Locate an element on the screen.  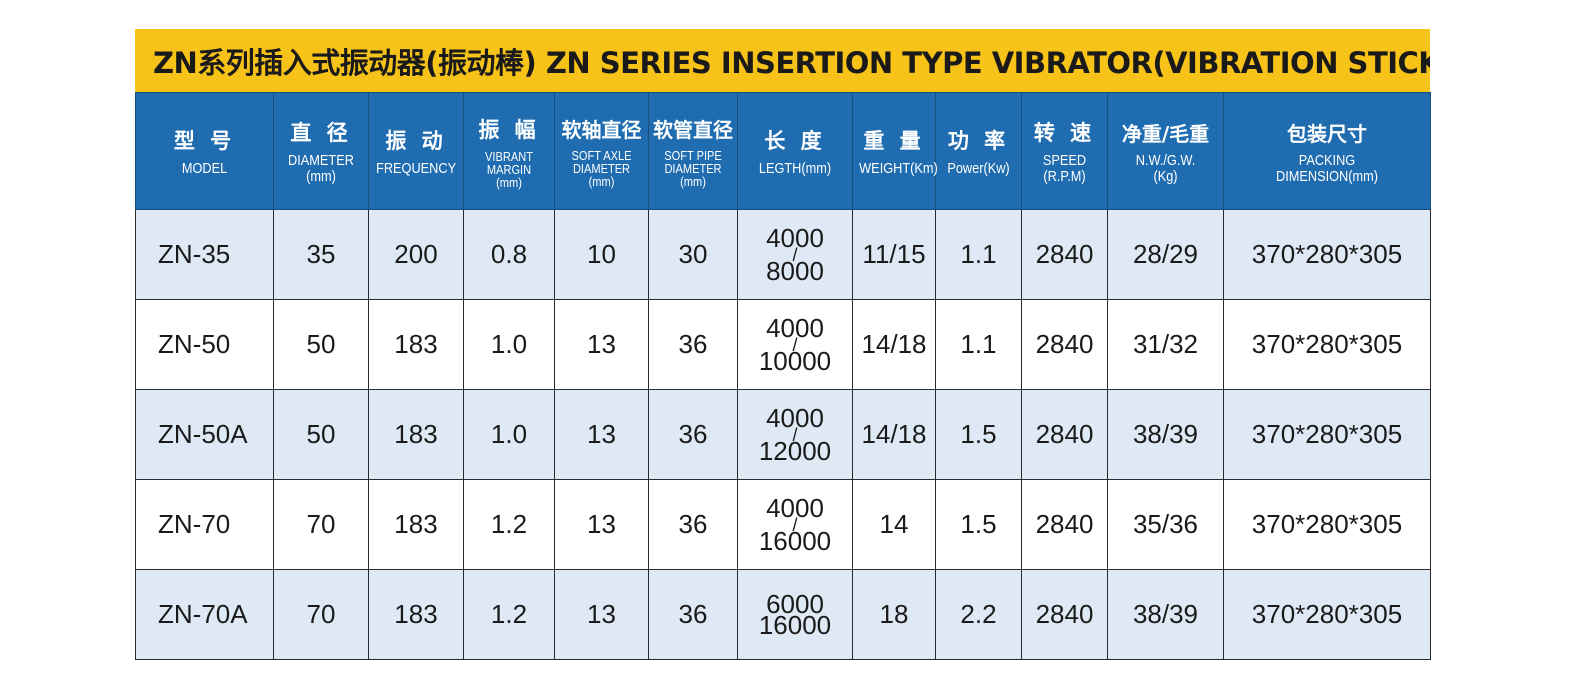
header-cn-label: 直 径 is located at coordinates (321, 133).